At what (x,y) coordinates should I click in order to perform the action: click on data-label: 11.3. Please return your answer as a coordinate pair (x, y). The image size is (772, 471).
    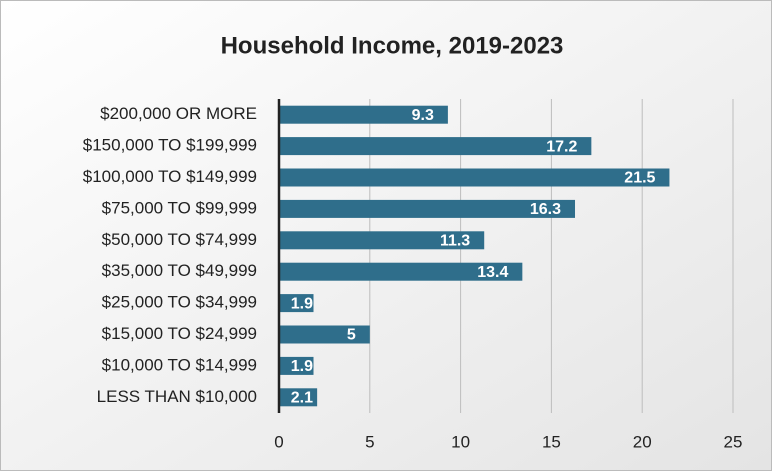
    Looking at the image, I should click on (455, 241).